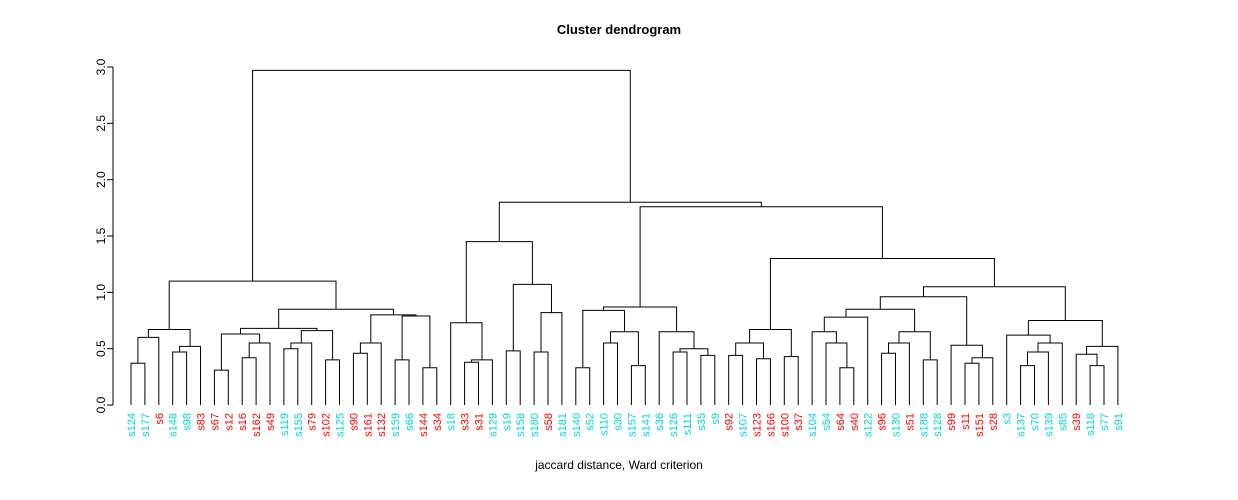  Describe the element at coordinates (994, 422) in the screenshot. I see `leaf-label: s28` at that location.